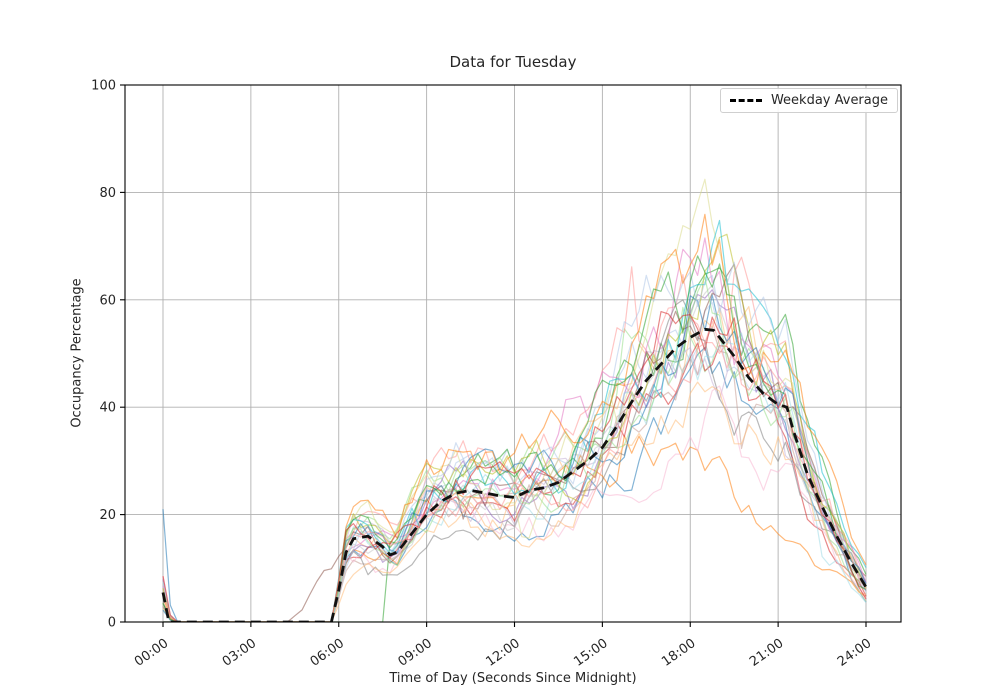 This screenshot has height=700, width=1000. I want to click on legend: Weekday Average, so click(808, 100).